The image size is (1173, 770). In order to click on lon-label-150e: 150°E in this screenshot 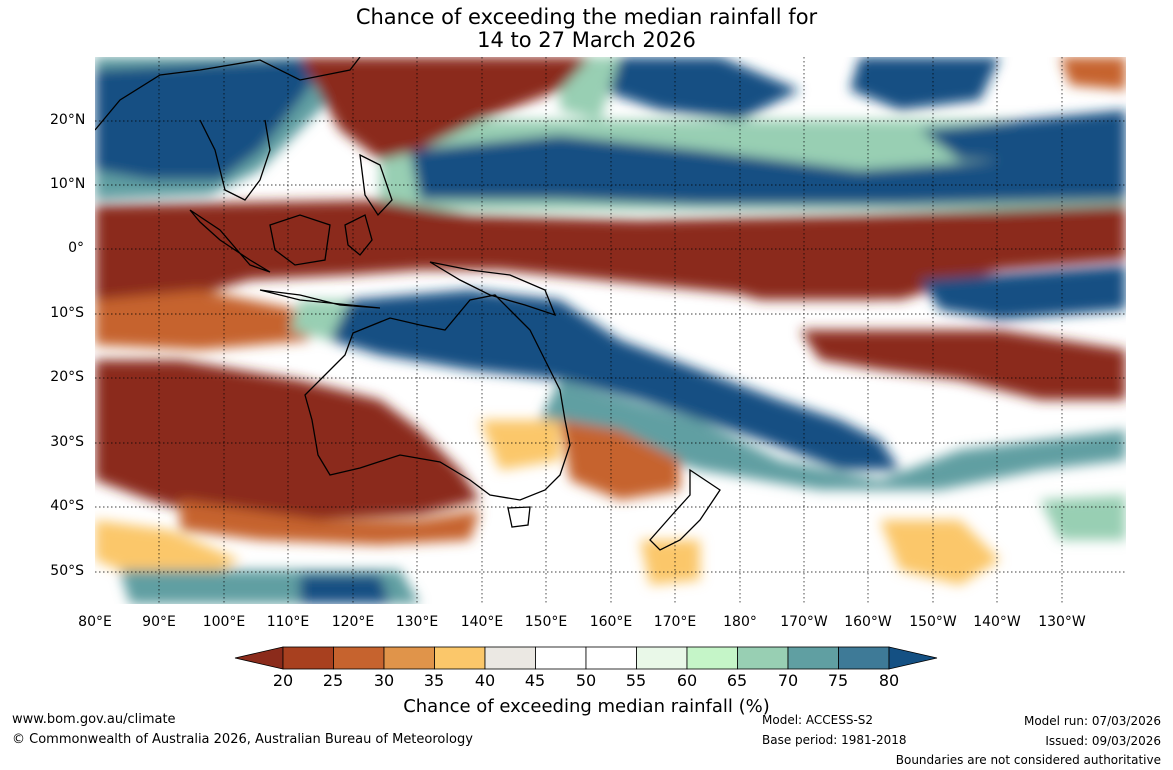, I will do `click(546, 622)`.